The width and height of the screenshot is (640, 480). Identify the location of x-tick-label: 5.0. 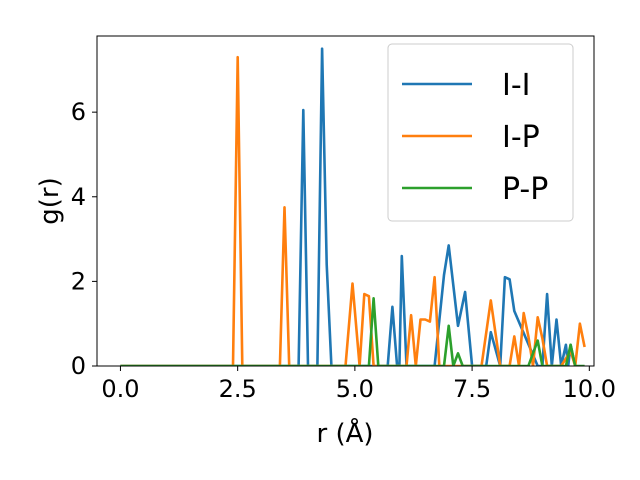
(355, 389).